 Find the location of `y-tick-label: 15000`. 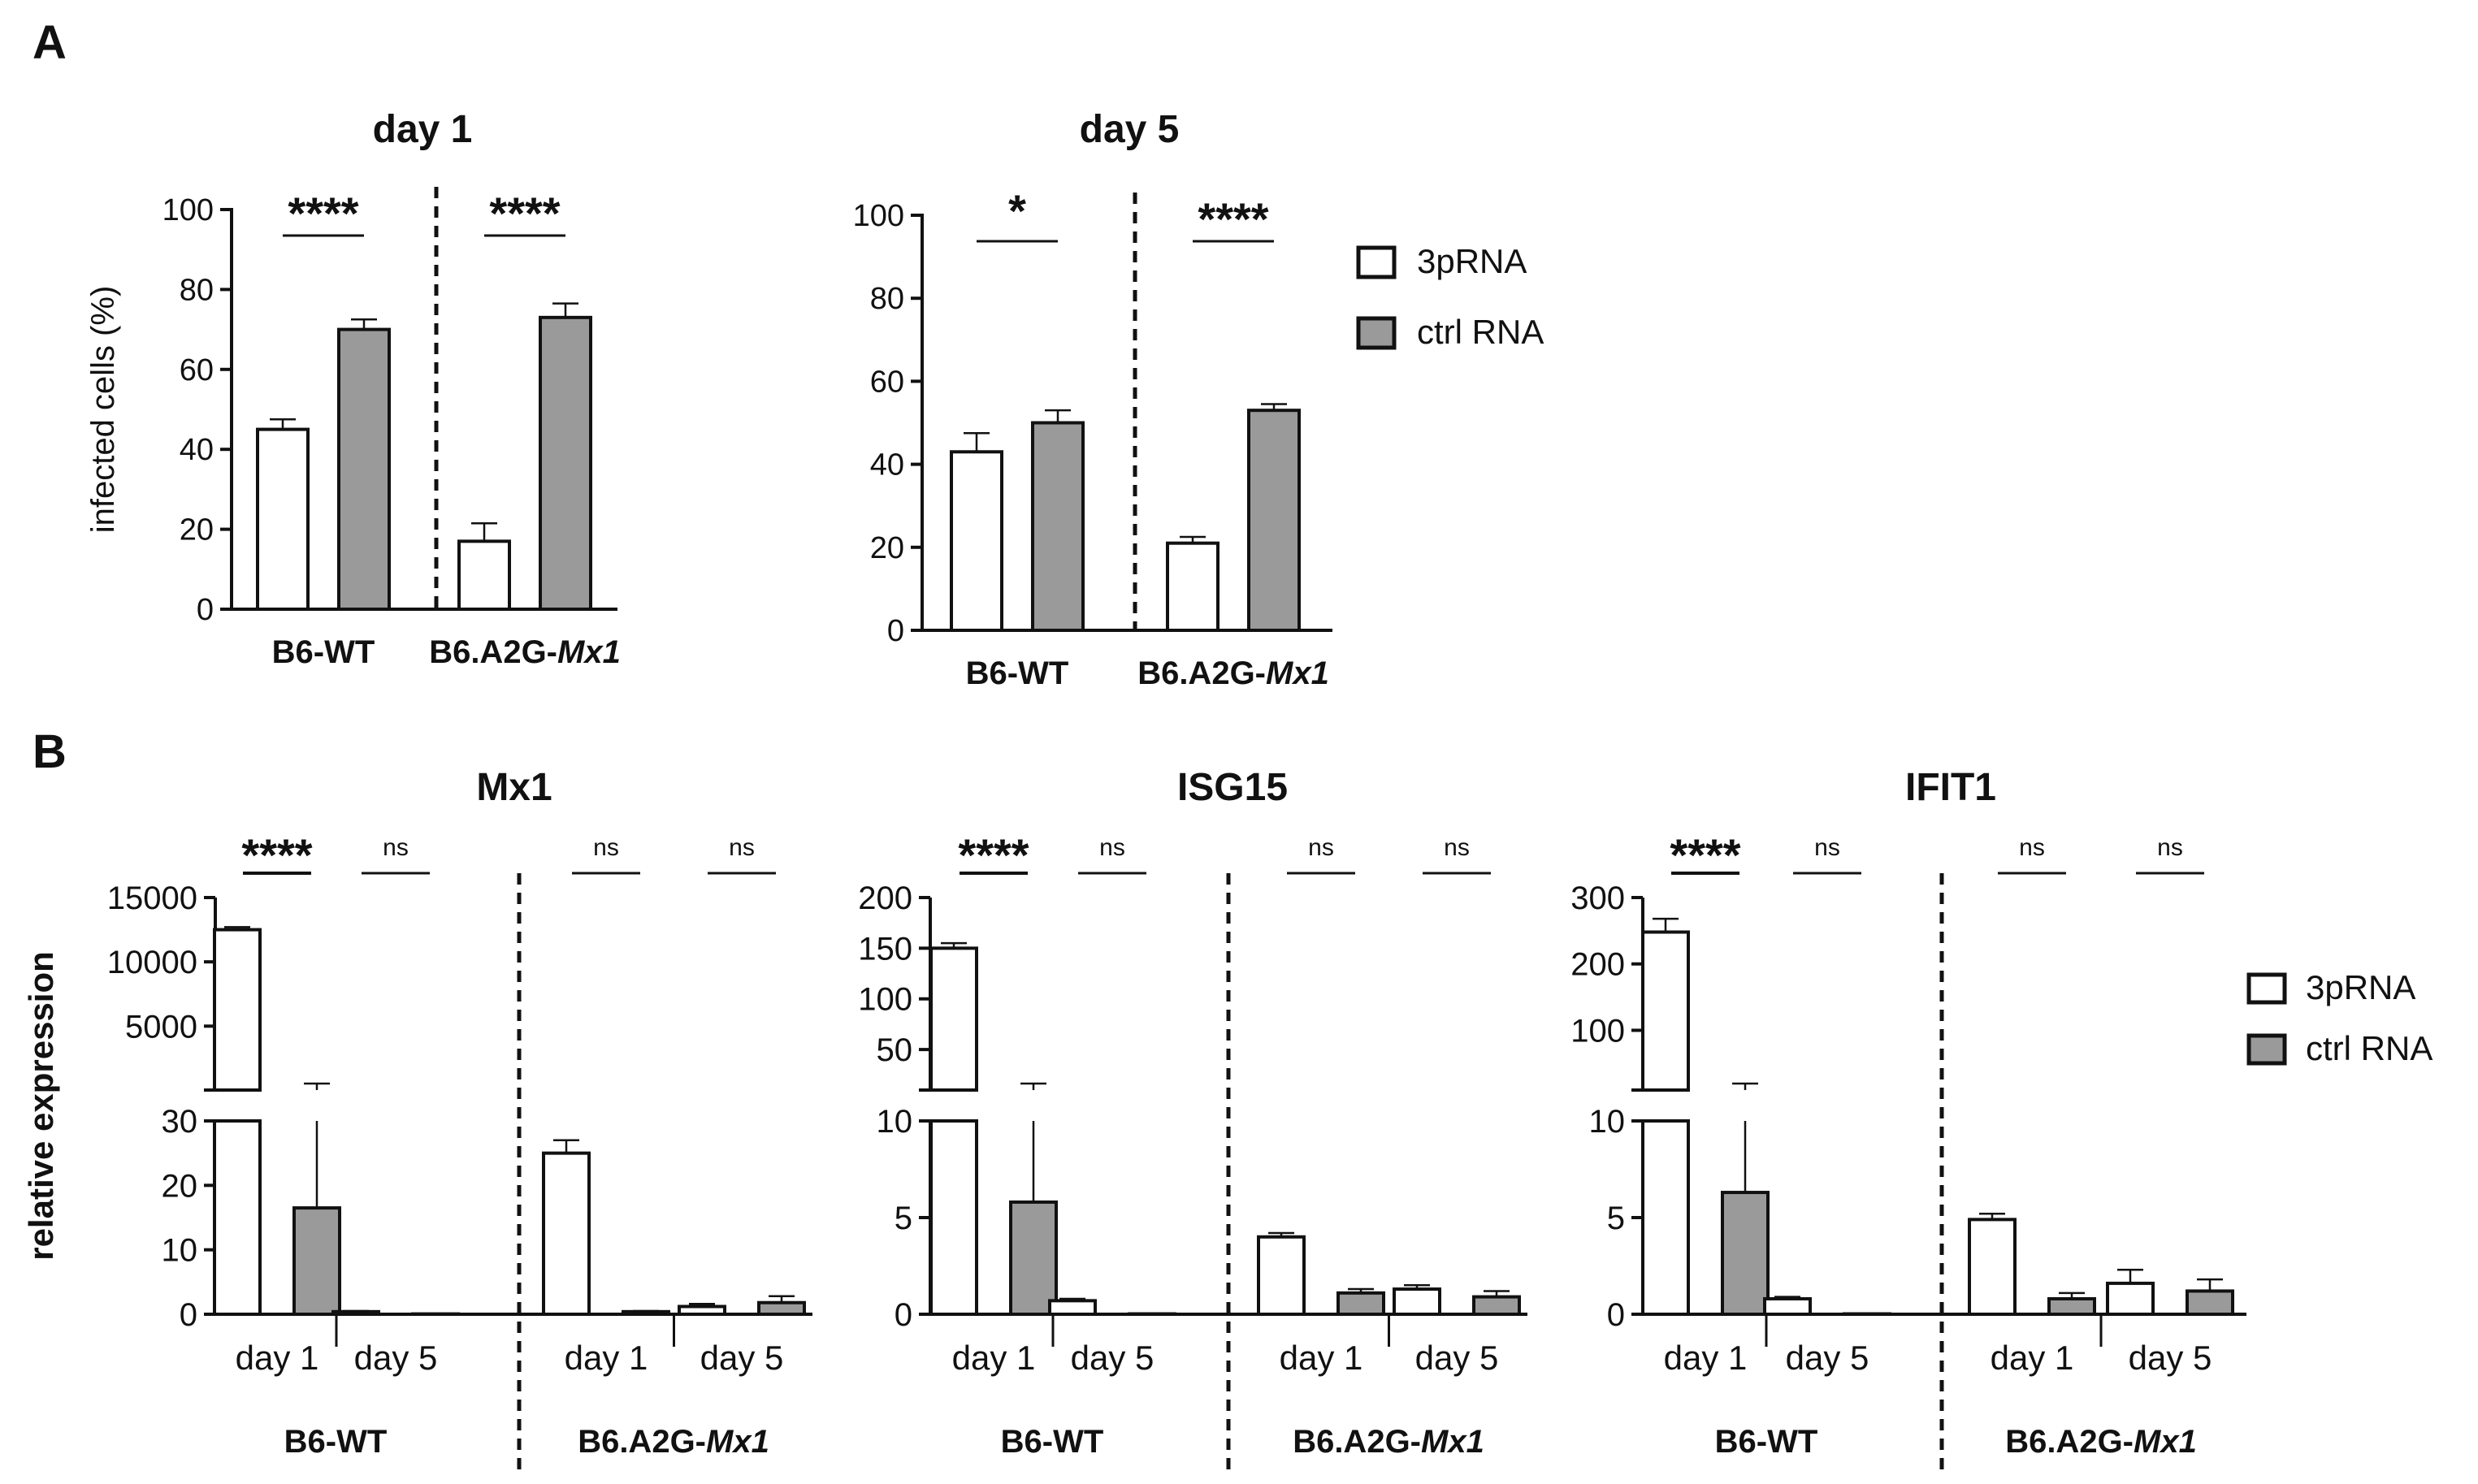

y-tick-label: 15000 is located at coordinates (152, 898).